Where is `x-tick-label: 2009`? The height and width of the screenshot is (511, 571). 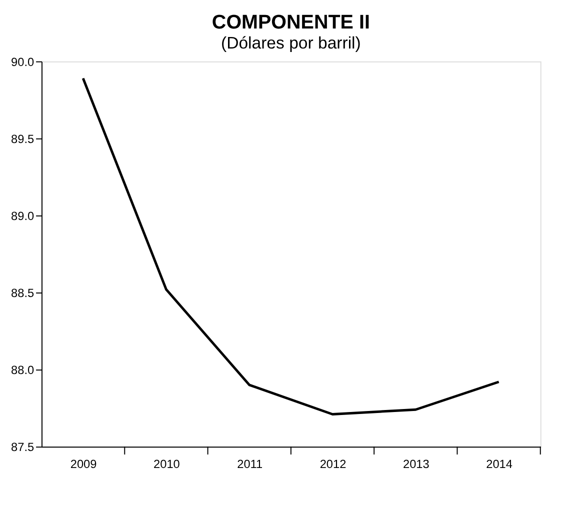
x-tick-label: 2009 is located at coordinates (84, 463).